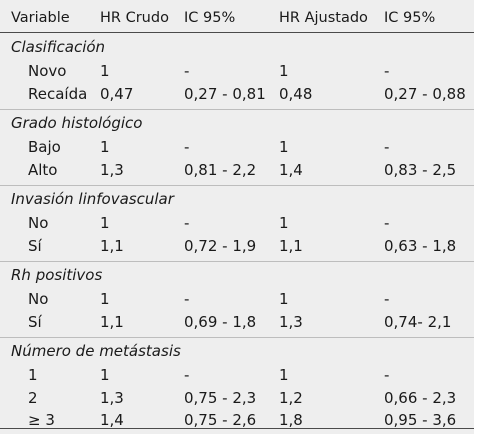 This screenshot has width=480, height=434. I want to click on cell-hr-ajustado: 1,1, so click(291, 245).